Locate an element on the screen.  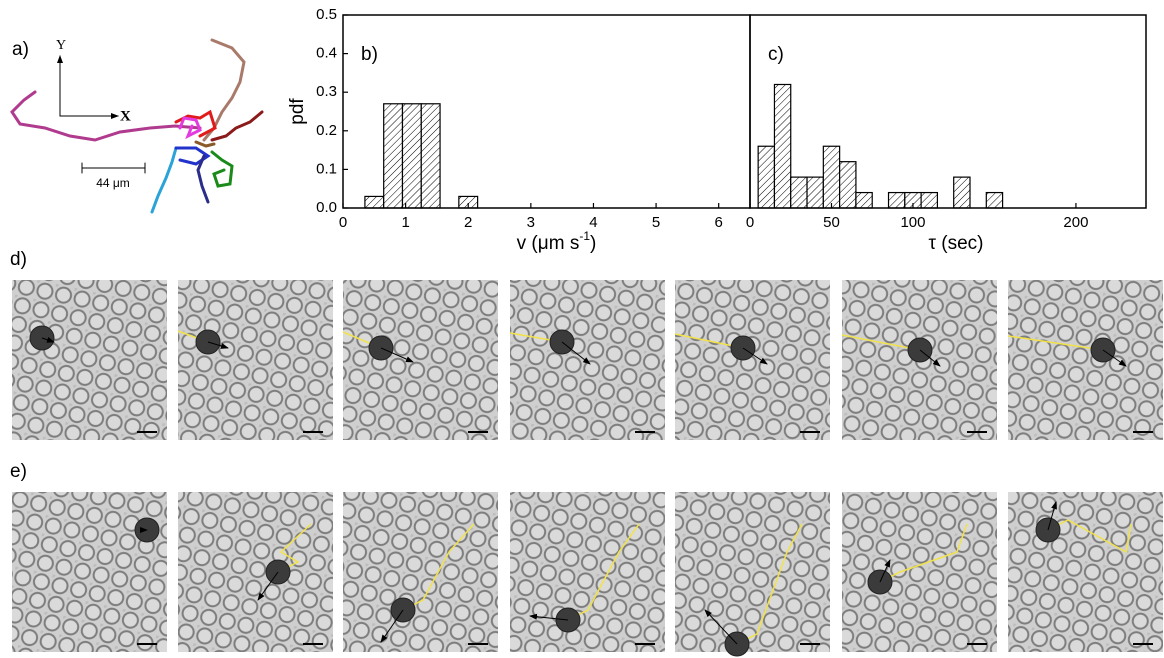
y-tick-label: 0.0 is located at coordinates (326, 207).